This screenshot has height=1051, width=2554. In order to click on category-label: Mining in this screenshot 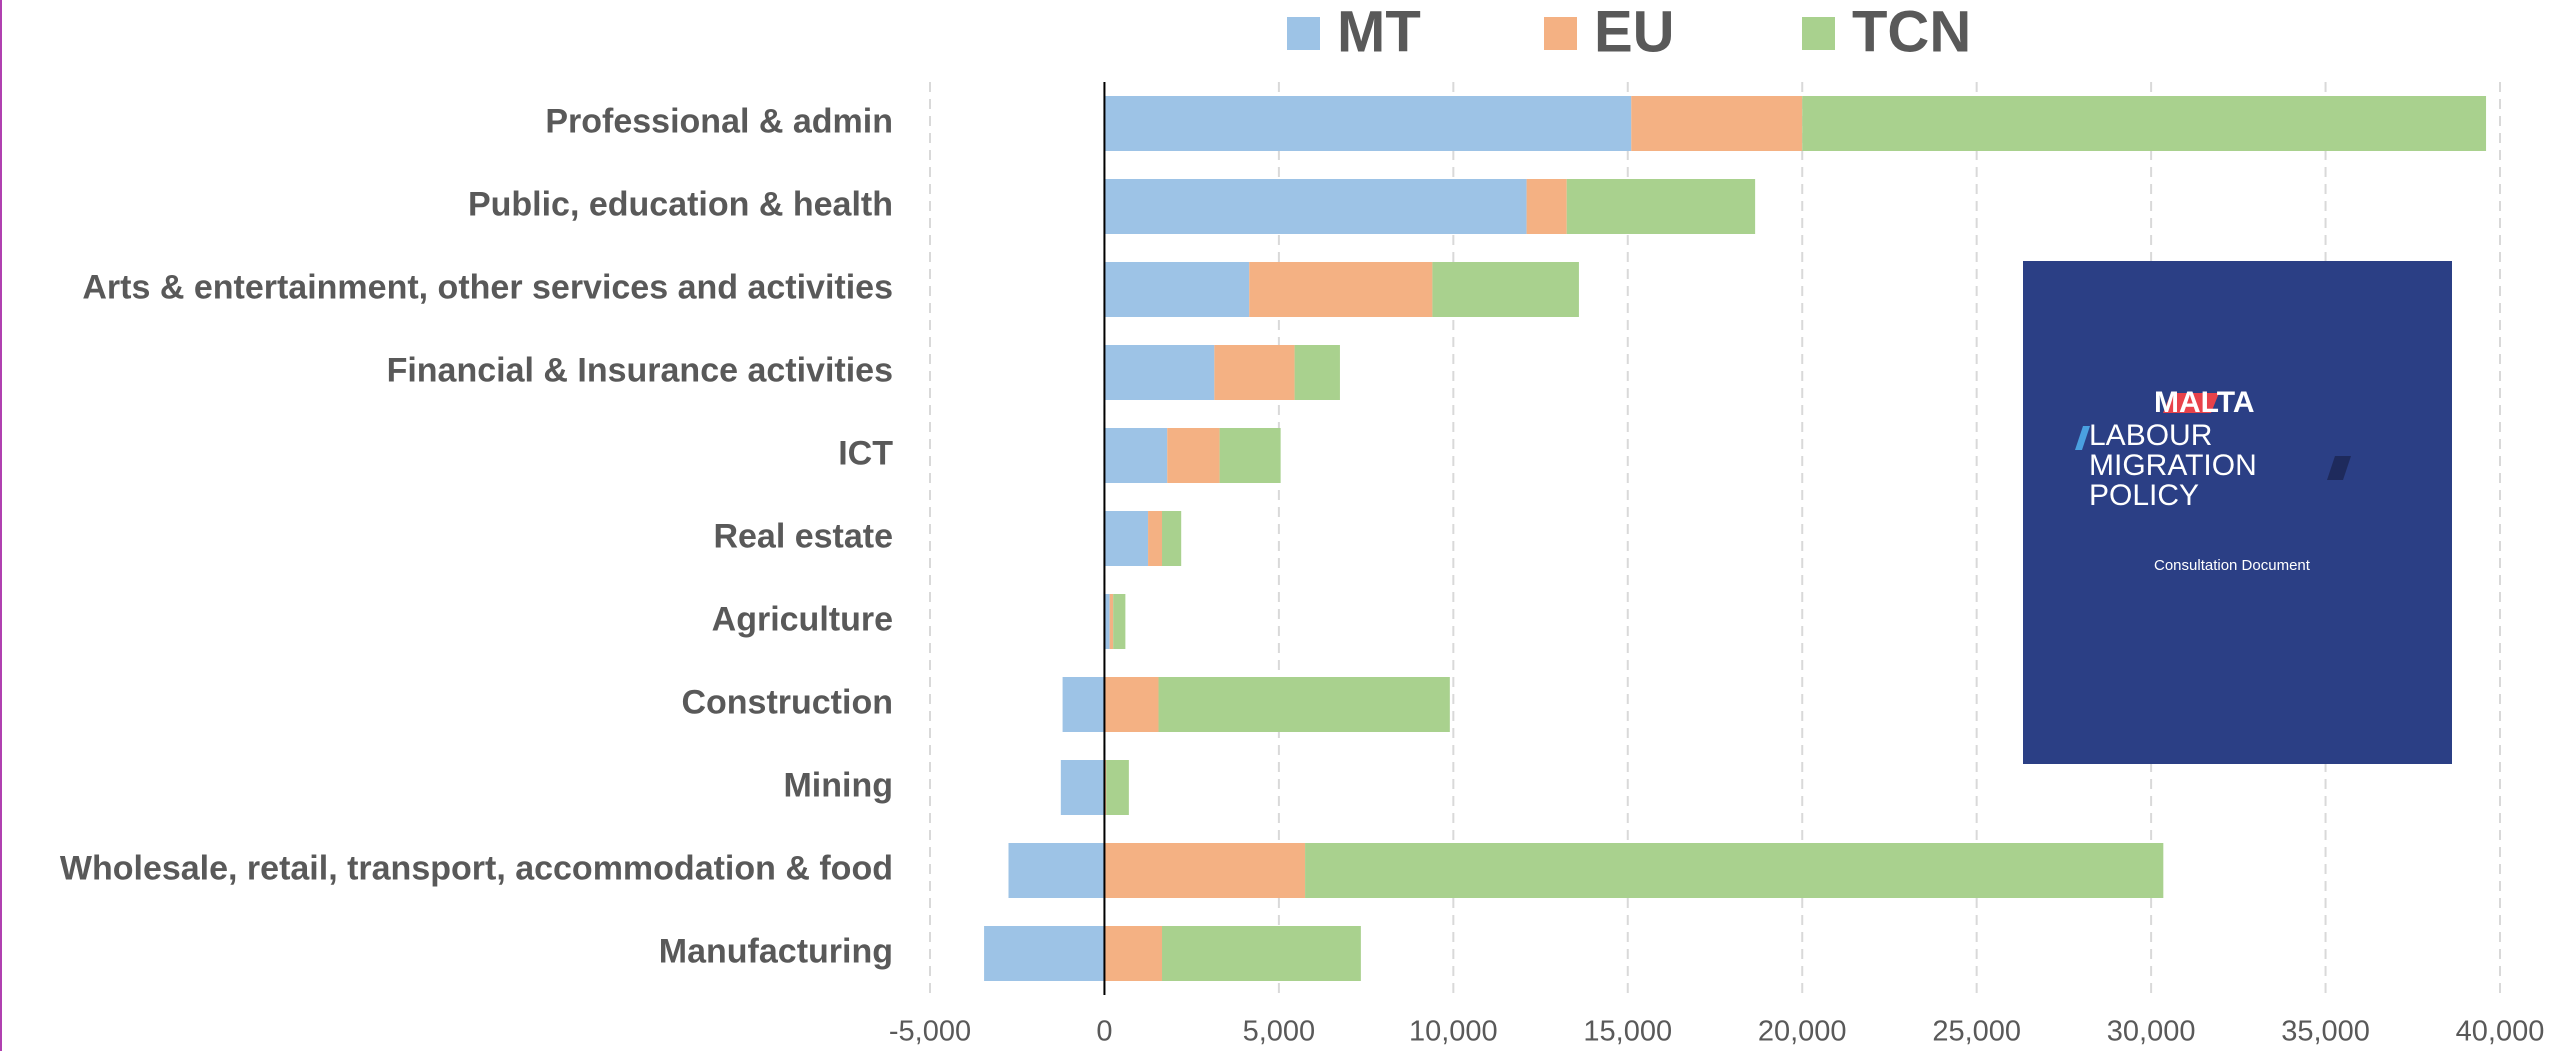, I will do `click(838, 785)`.